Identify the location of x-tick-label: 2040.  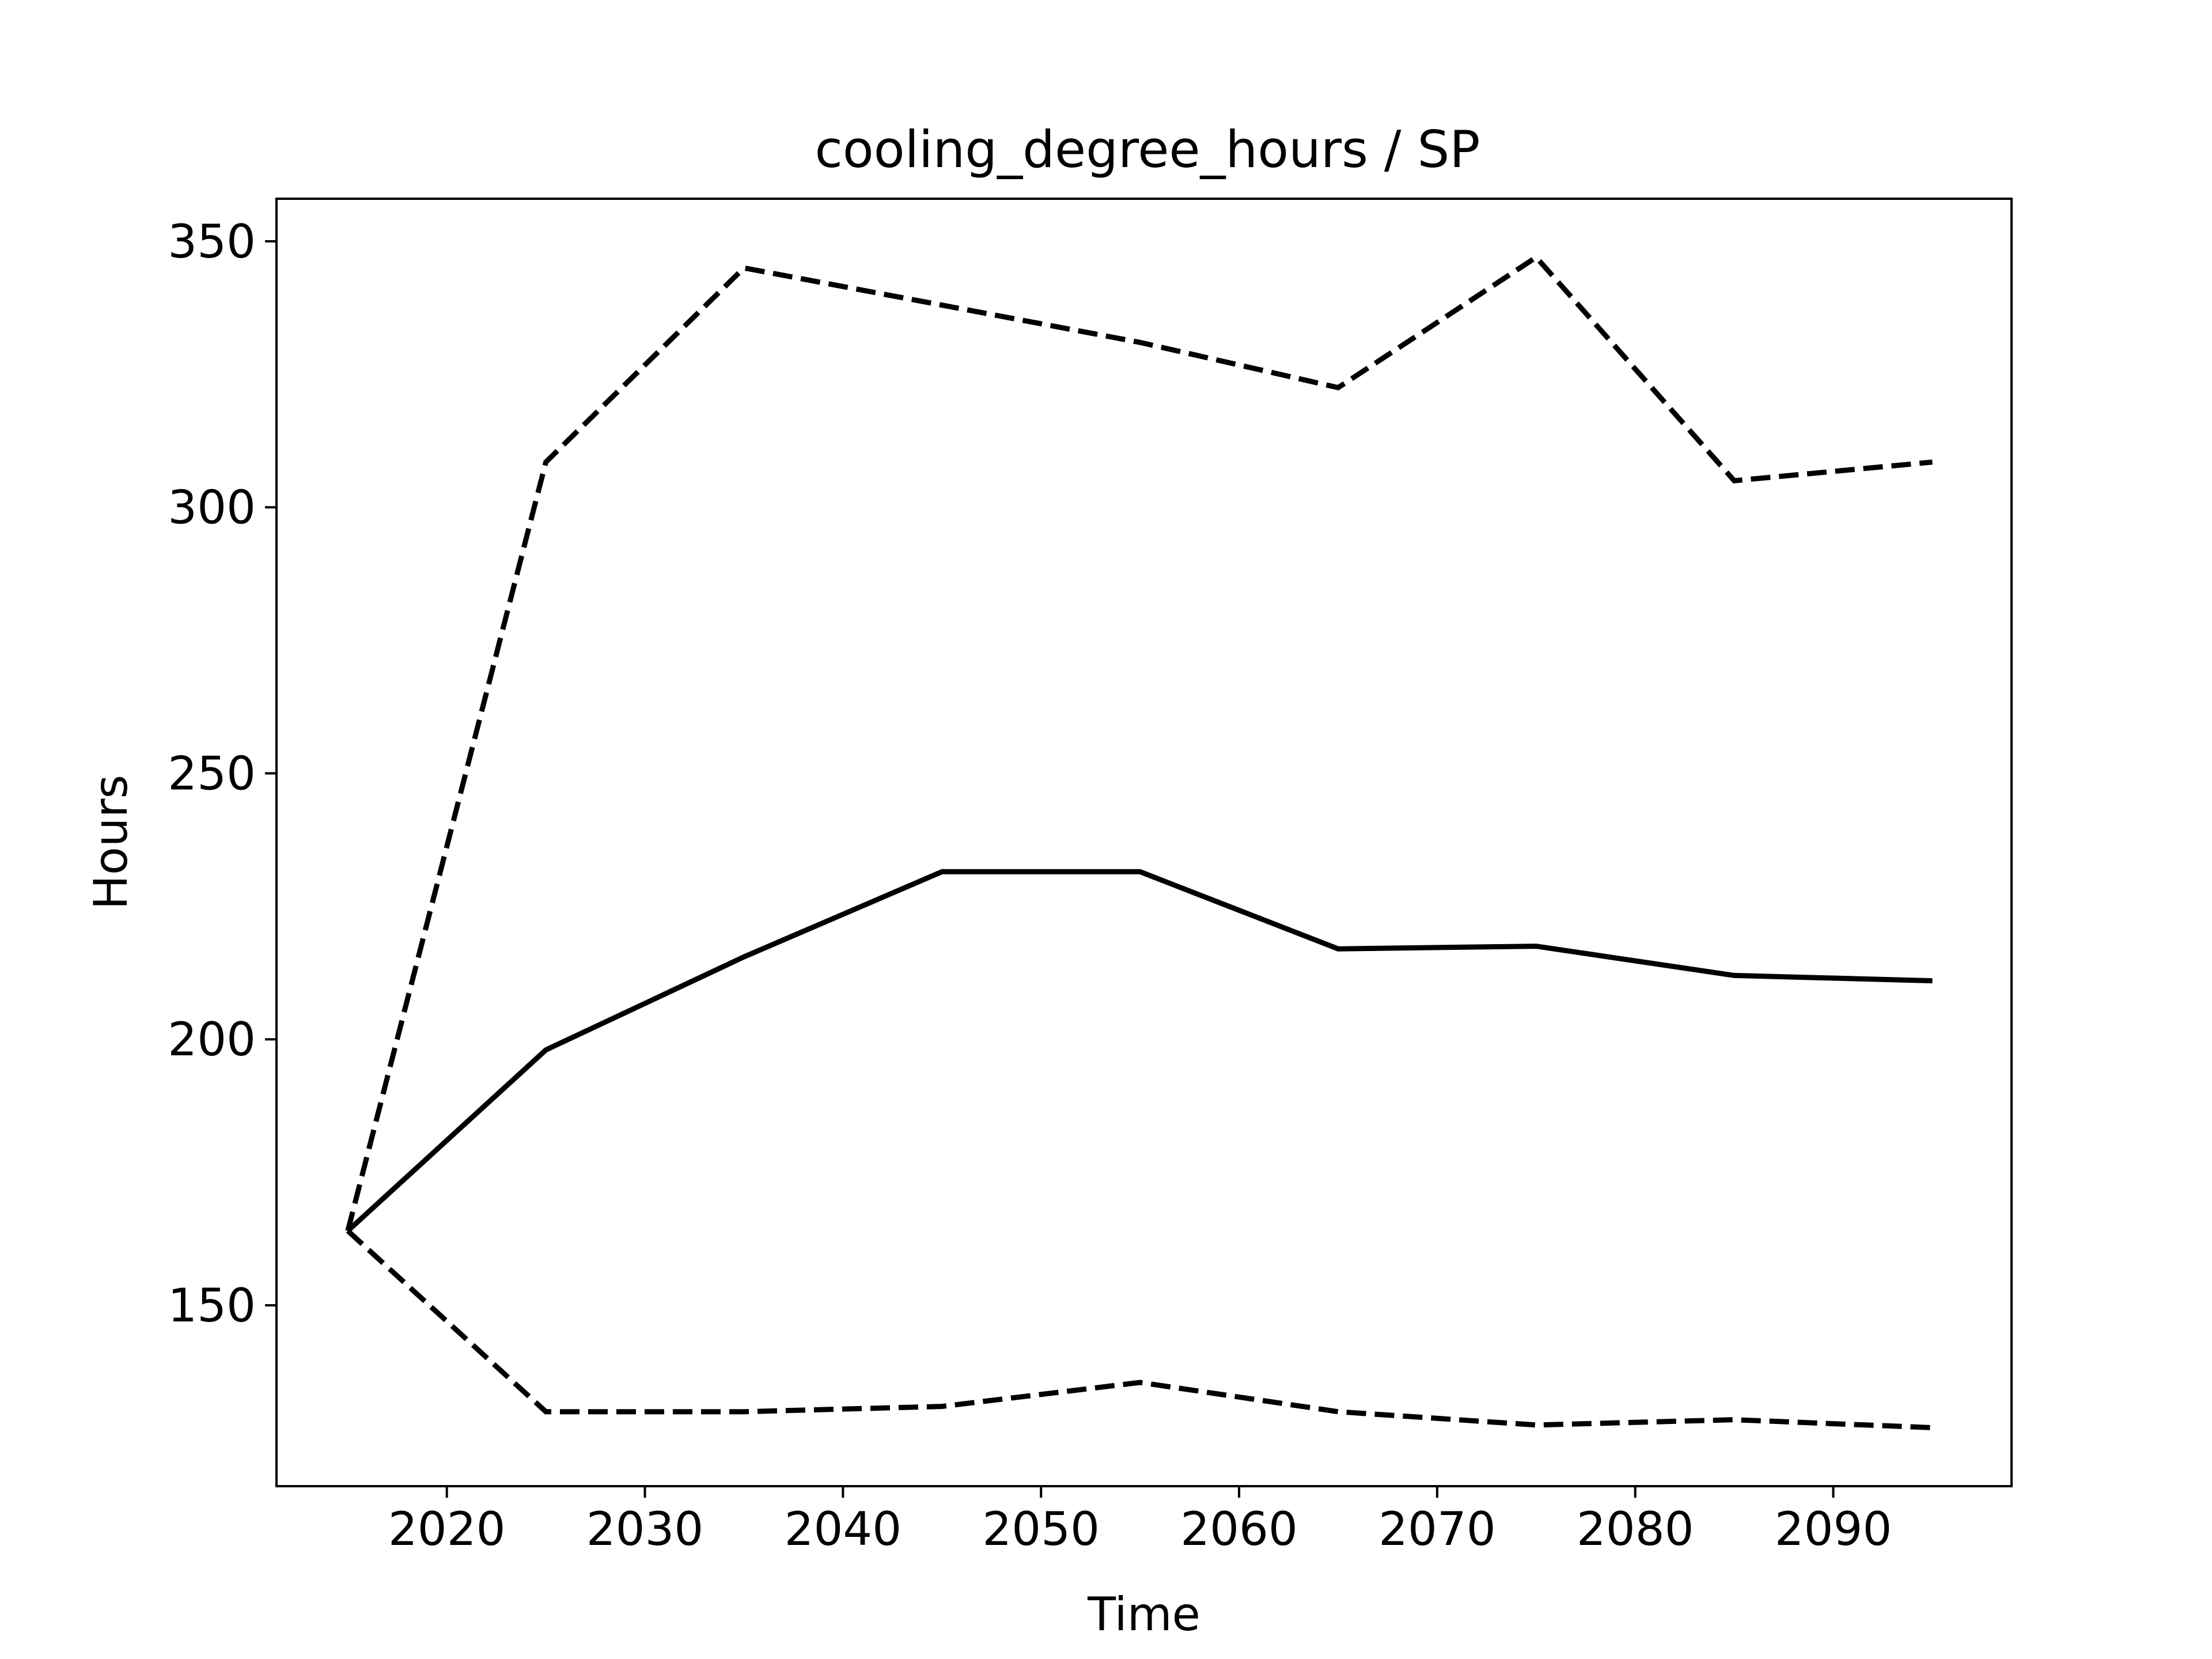
(843, 1529).